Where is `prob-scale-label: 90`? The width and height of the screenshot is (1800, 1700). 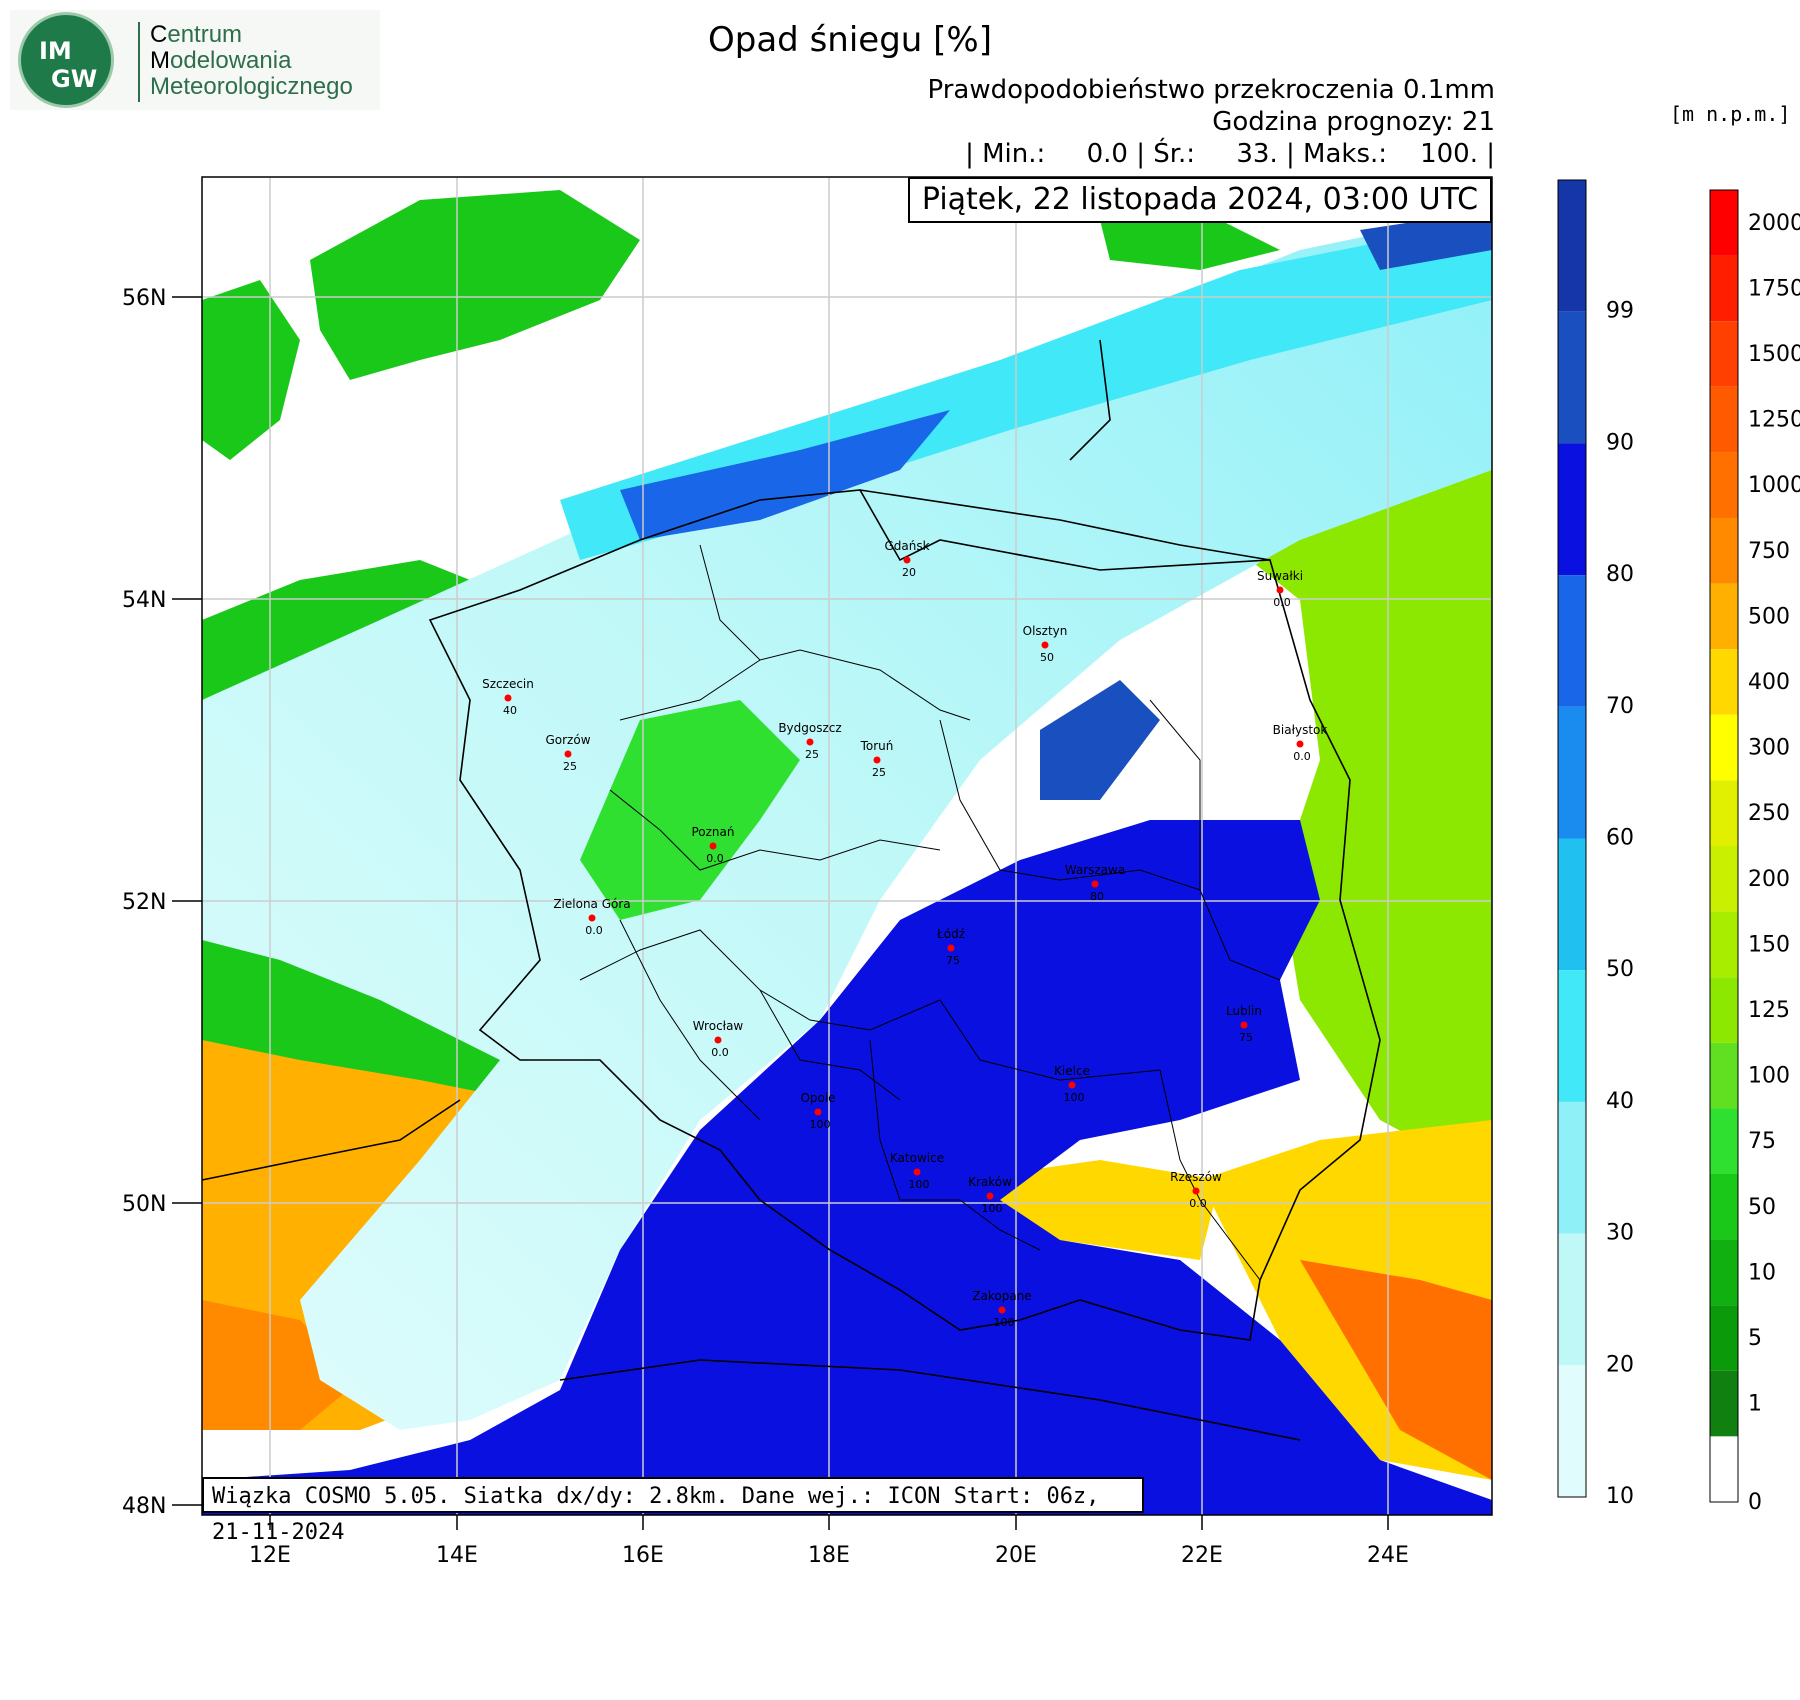
prob-scale-label: 90 is located at coordinates (1620, 442).